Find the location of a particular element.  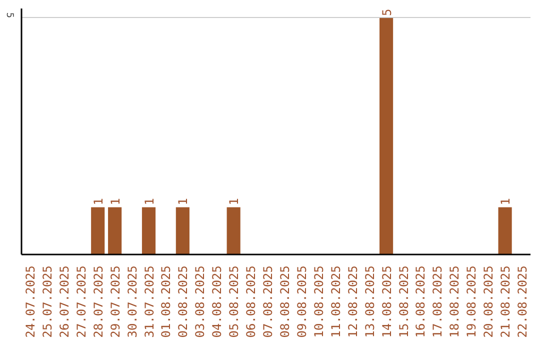

x-tick-label: 12.08.2025 is located at coordinates (353, 301).